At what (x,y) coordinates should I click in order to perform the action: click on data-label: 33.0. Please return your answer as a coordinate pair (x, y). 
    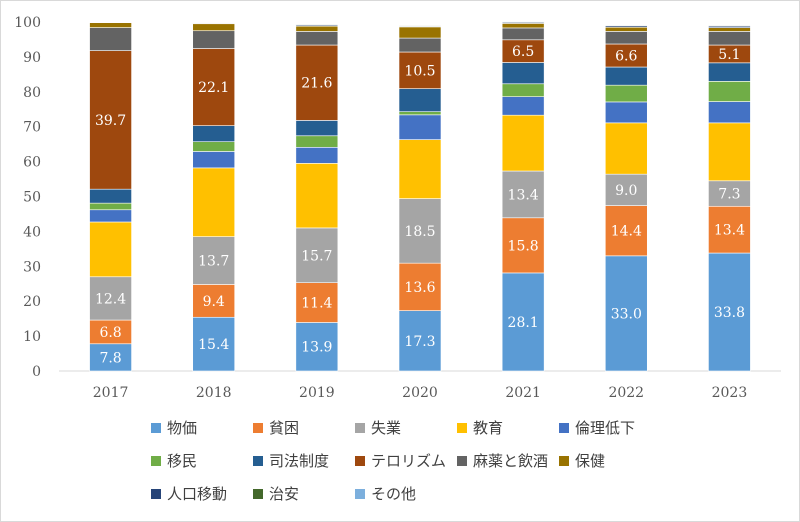
    Looking at the image, I should click on (626, 314).